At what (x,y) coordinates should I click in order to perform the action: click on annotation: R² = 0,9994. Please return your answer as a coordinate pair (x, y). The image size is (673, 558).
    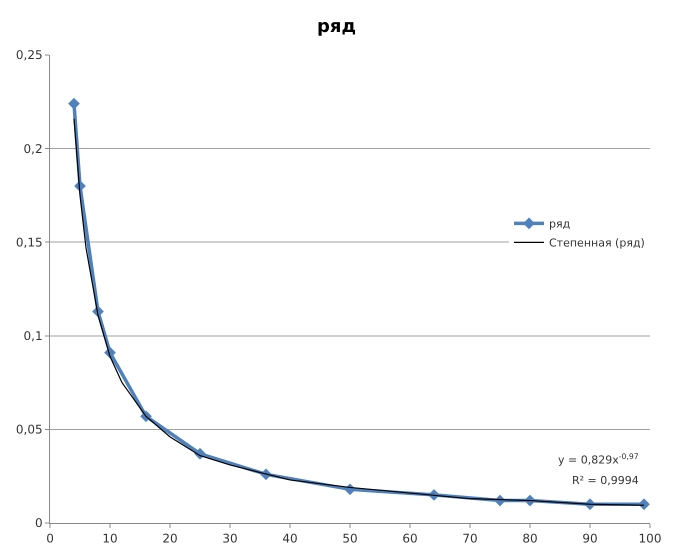
    Looking at the image, I should click on (605, 480).